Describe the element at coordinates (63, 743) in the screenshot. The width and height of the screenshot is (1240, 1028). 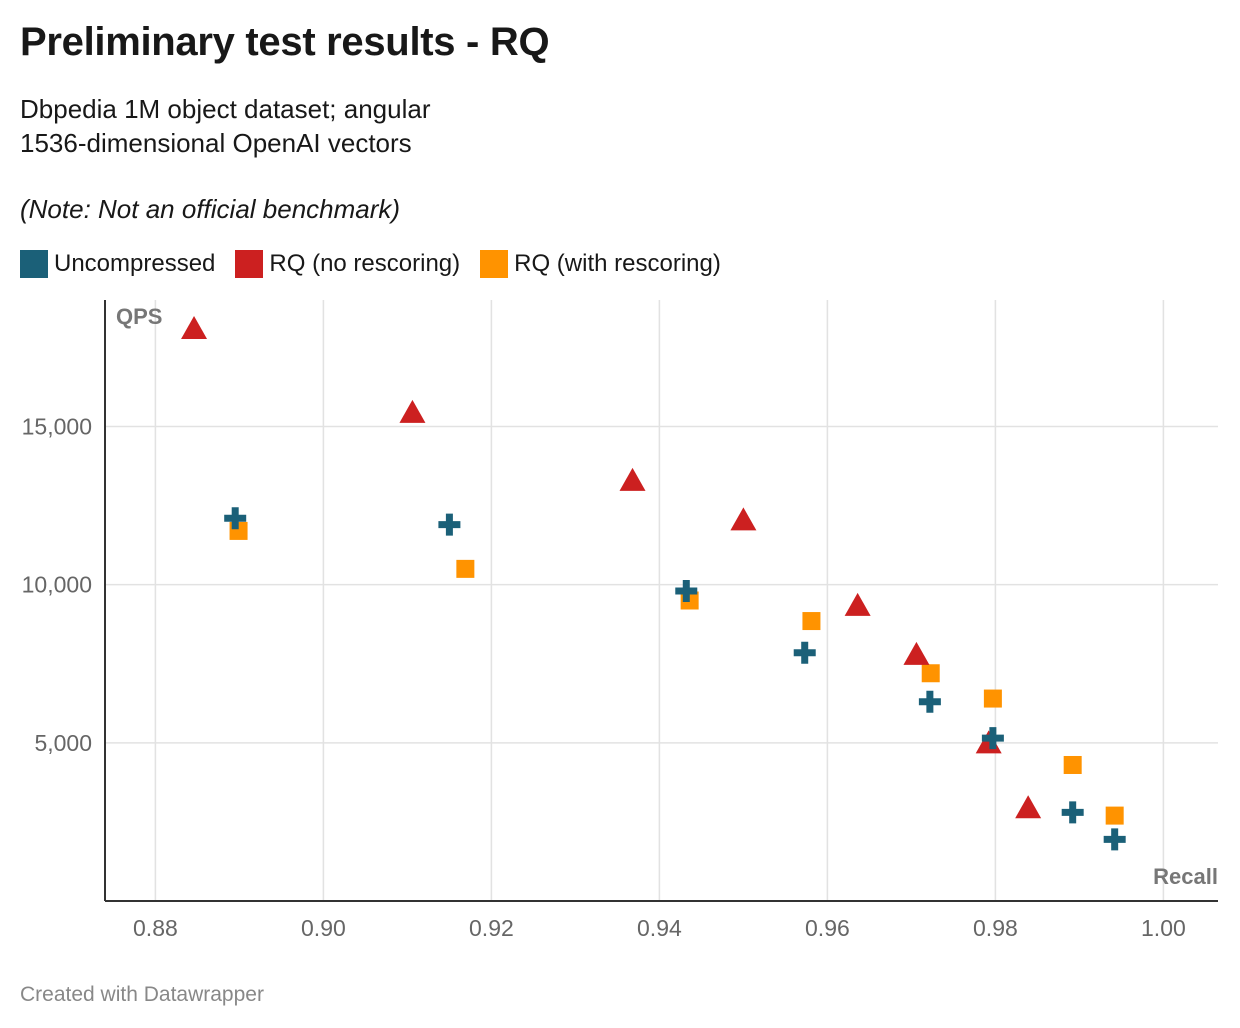
I see `y-tick-label: 5,000` at that location.